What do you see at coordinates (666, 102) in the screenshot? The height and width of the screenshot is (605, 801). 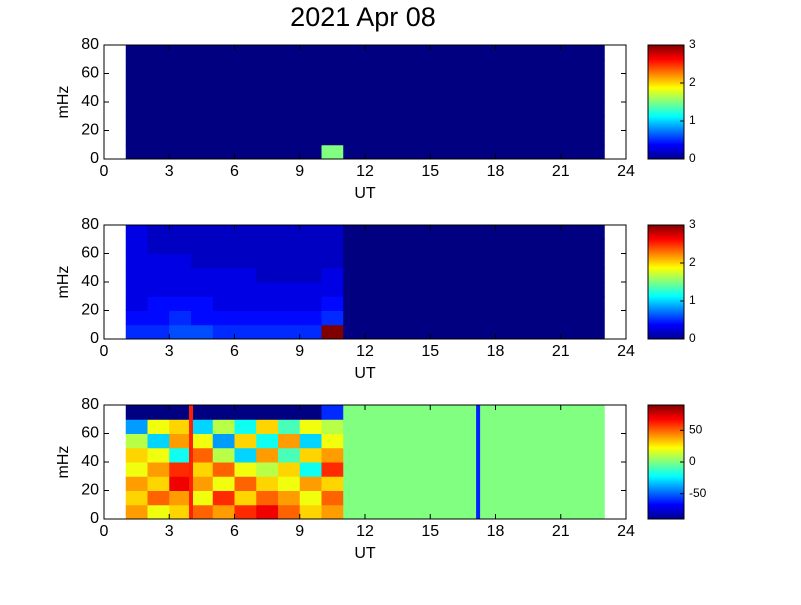 I see `colorbar` at bounding box center [666, 102].